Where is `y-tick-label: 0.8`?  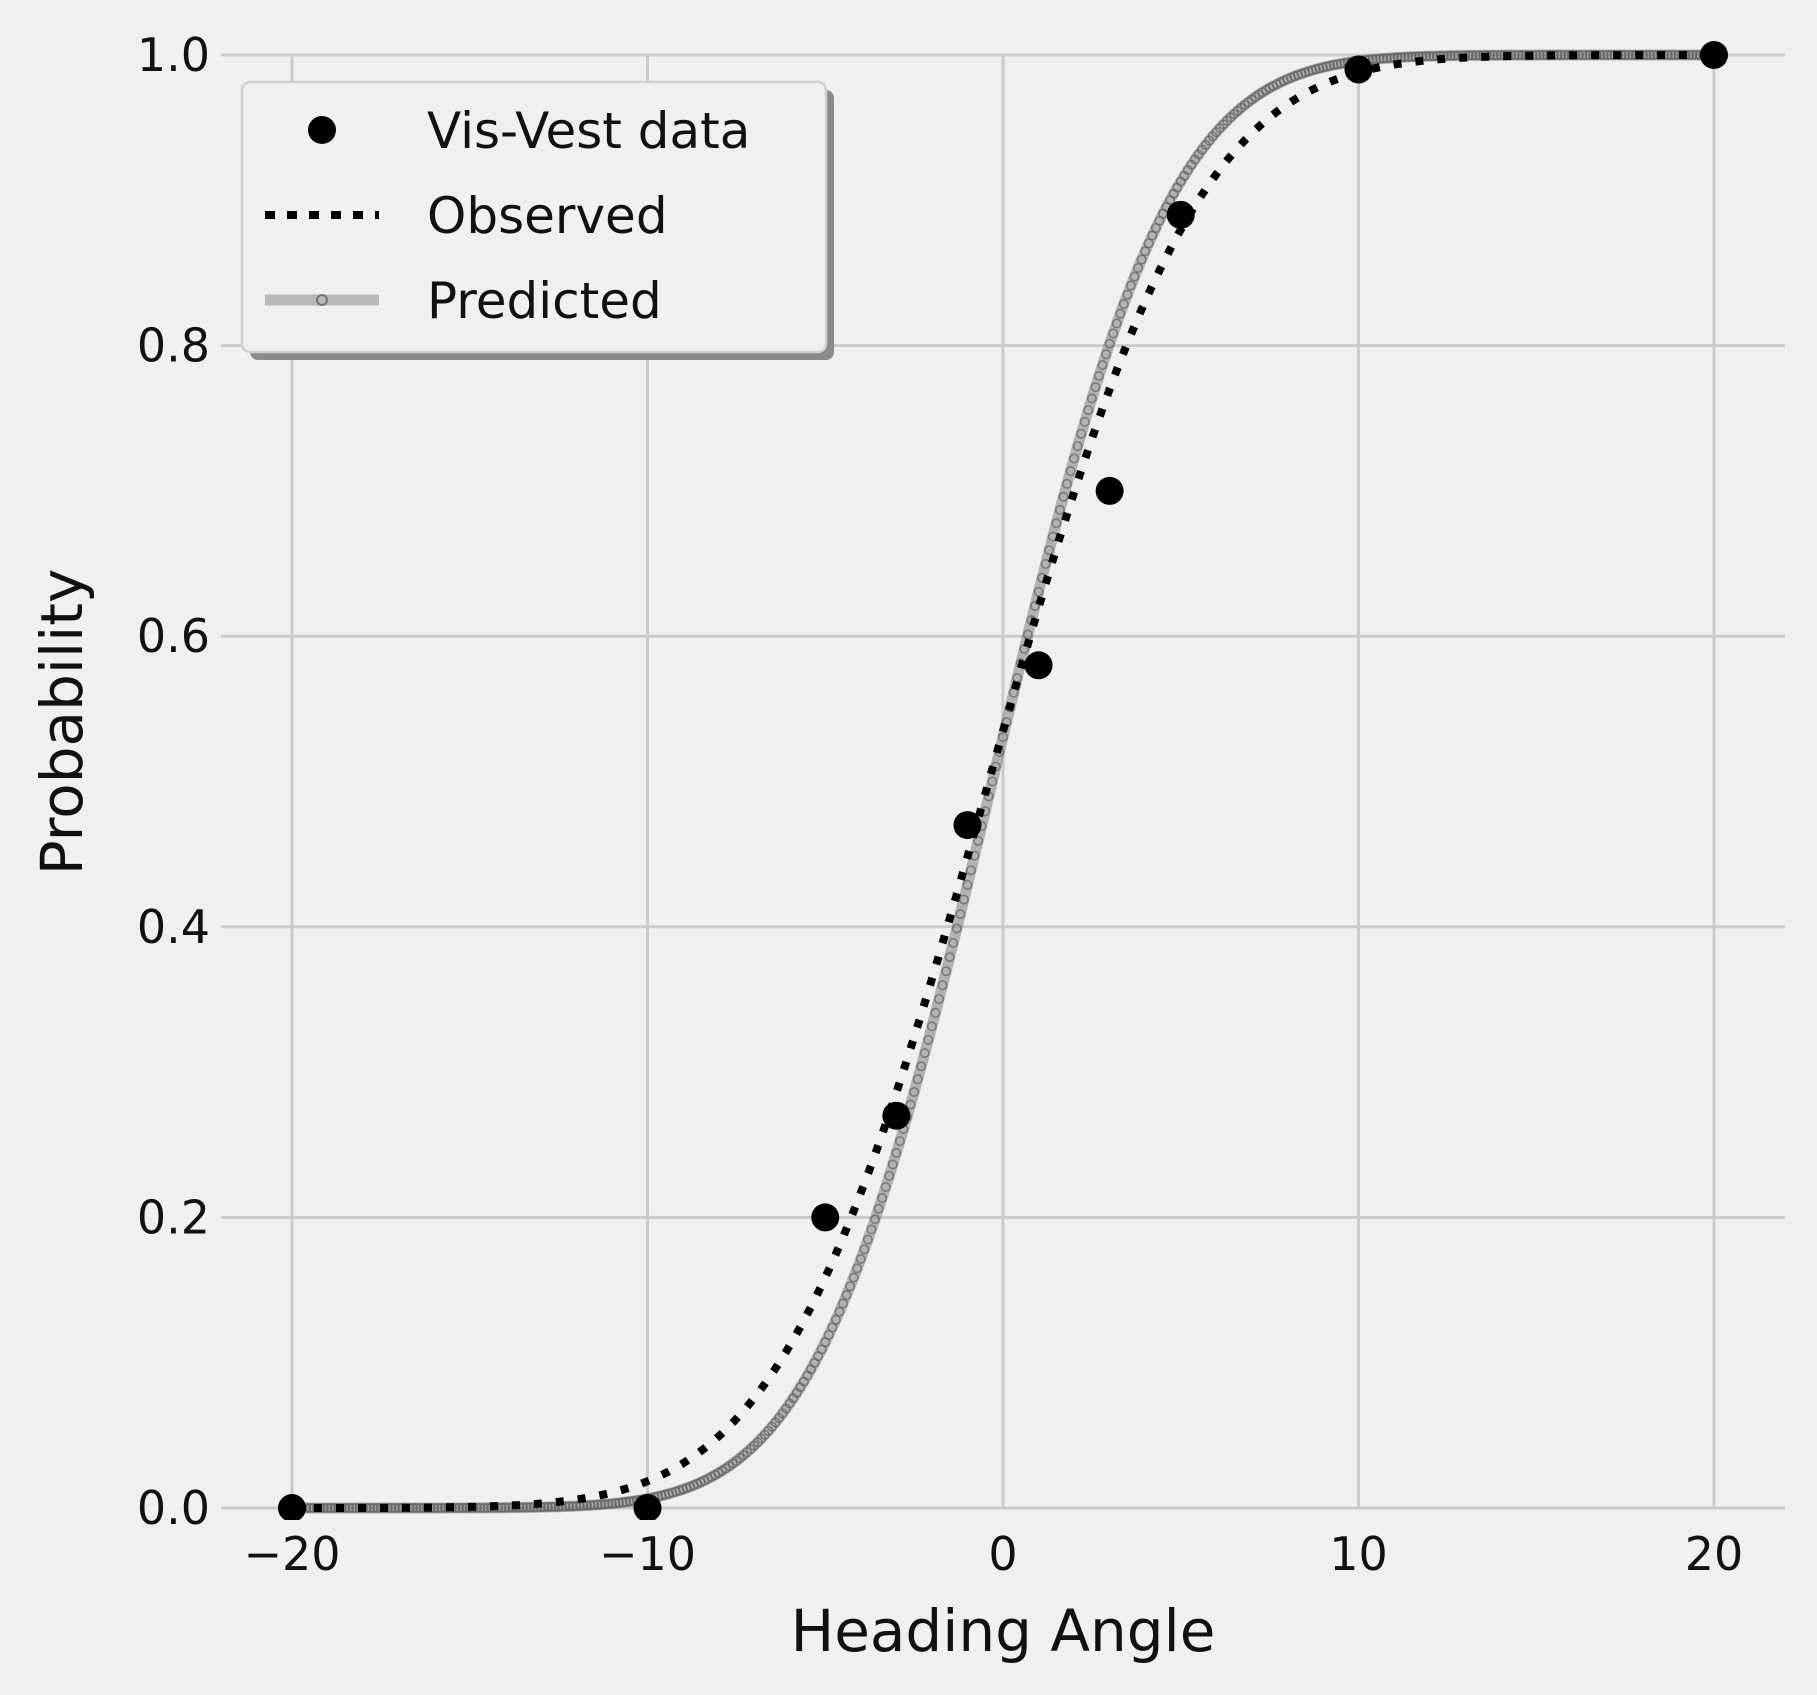
y-tick-label: 0.8 is located at coordinates (173, 346).